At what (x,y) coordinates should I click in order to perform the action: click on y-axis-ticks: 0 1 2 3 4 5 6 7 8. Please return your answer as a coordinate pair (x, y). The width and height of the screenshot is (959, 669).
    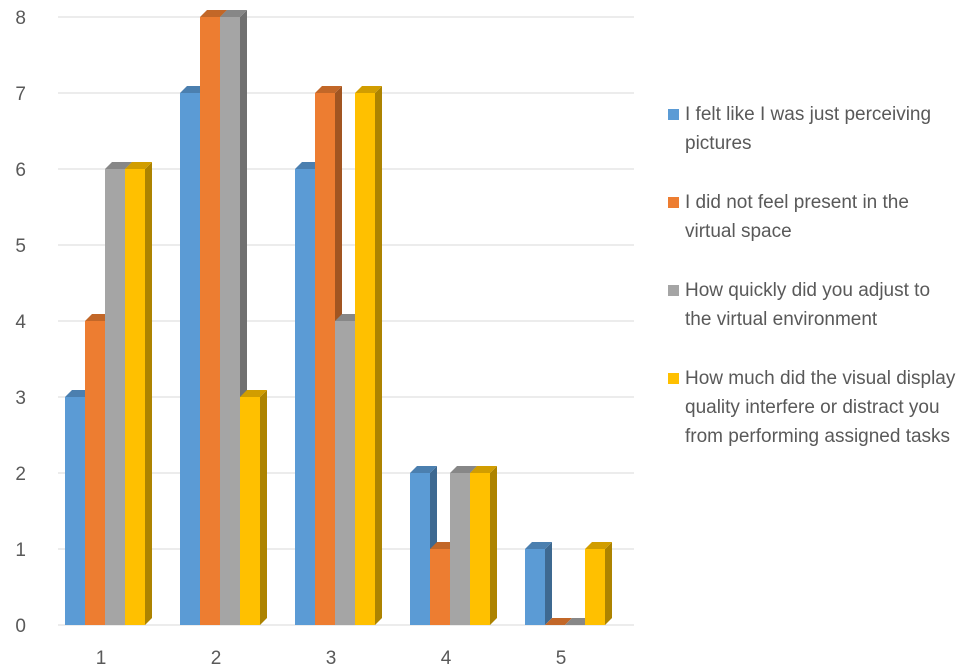
    Looking at the image, I should click on (20, 322).